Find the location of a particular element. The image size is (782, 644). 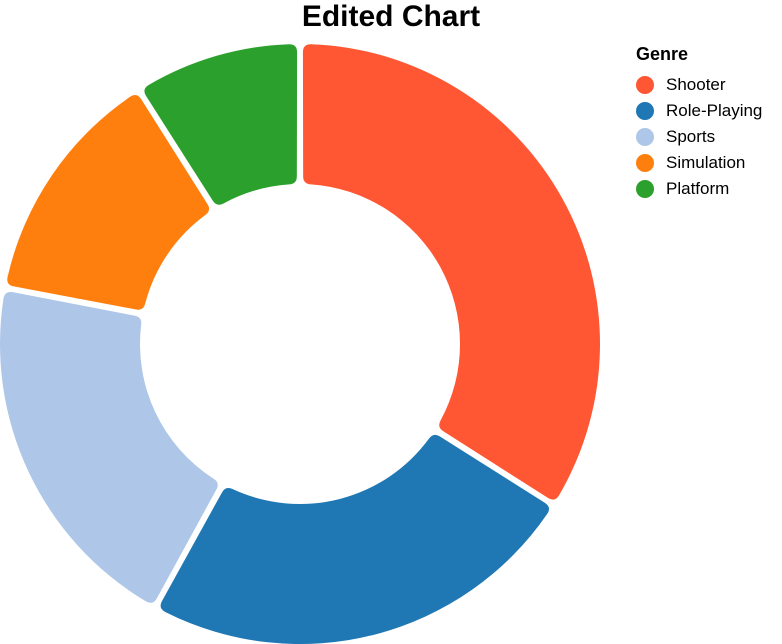

chart-title: Edited Chart is located at coordinates (391, 16).